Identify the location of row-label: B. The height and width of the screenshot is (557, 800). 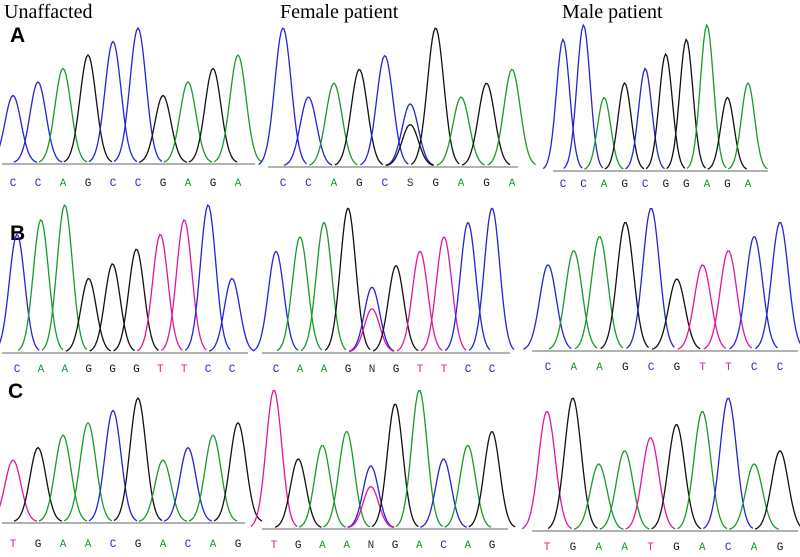
(17, 233).